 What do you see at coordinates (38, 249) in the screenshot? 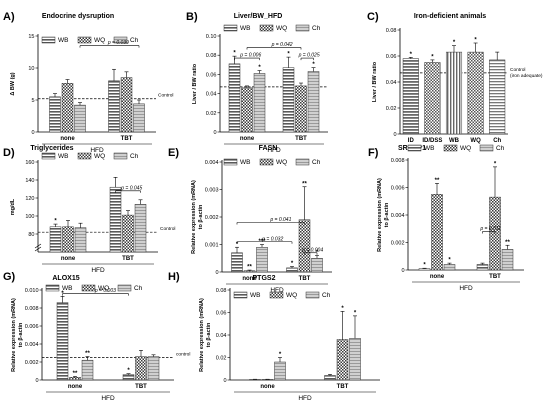
I see `axis-break-mark` at bounding box center [38, 249].